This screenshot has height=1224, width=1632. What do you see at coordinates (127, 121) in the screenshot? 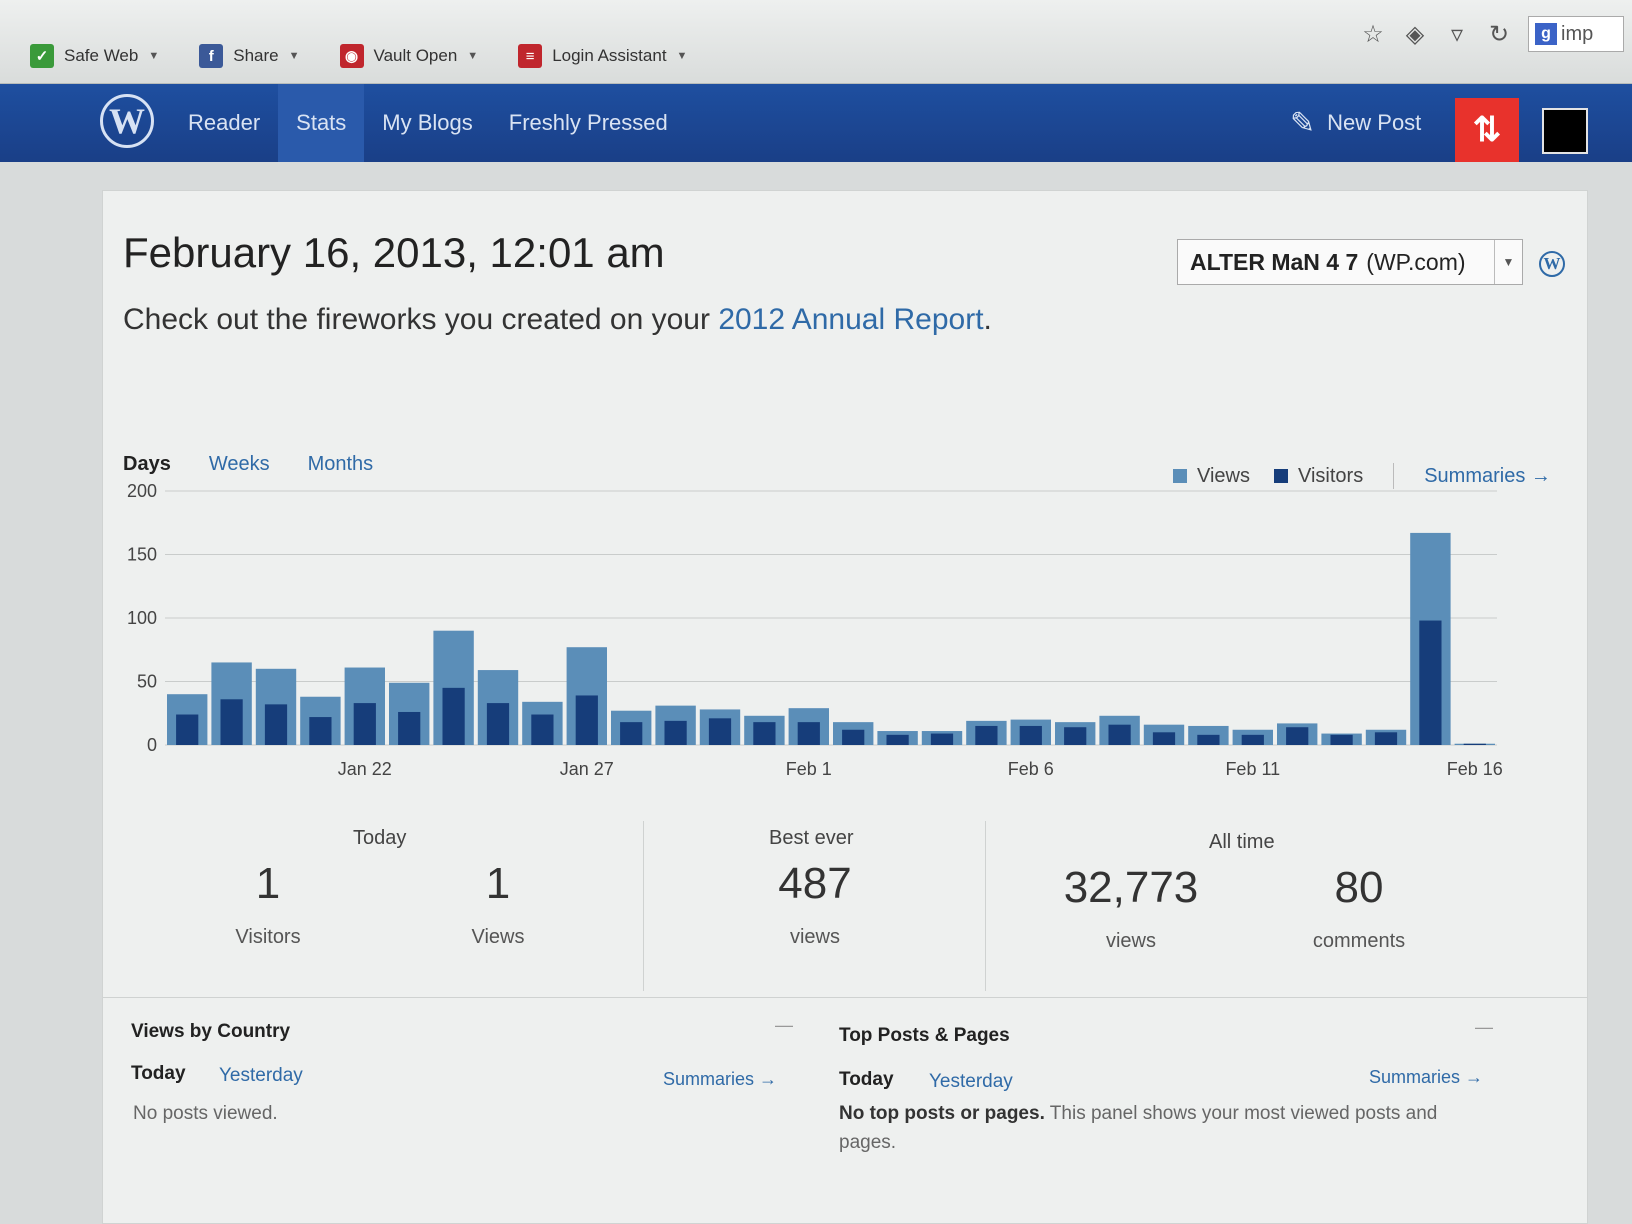
I see `wordpress-logo-icon: W` at bounding box center [127, 121].